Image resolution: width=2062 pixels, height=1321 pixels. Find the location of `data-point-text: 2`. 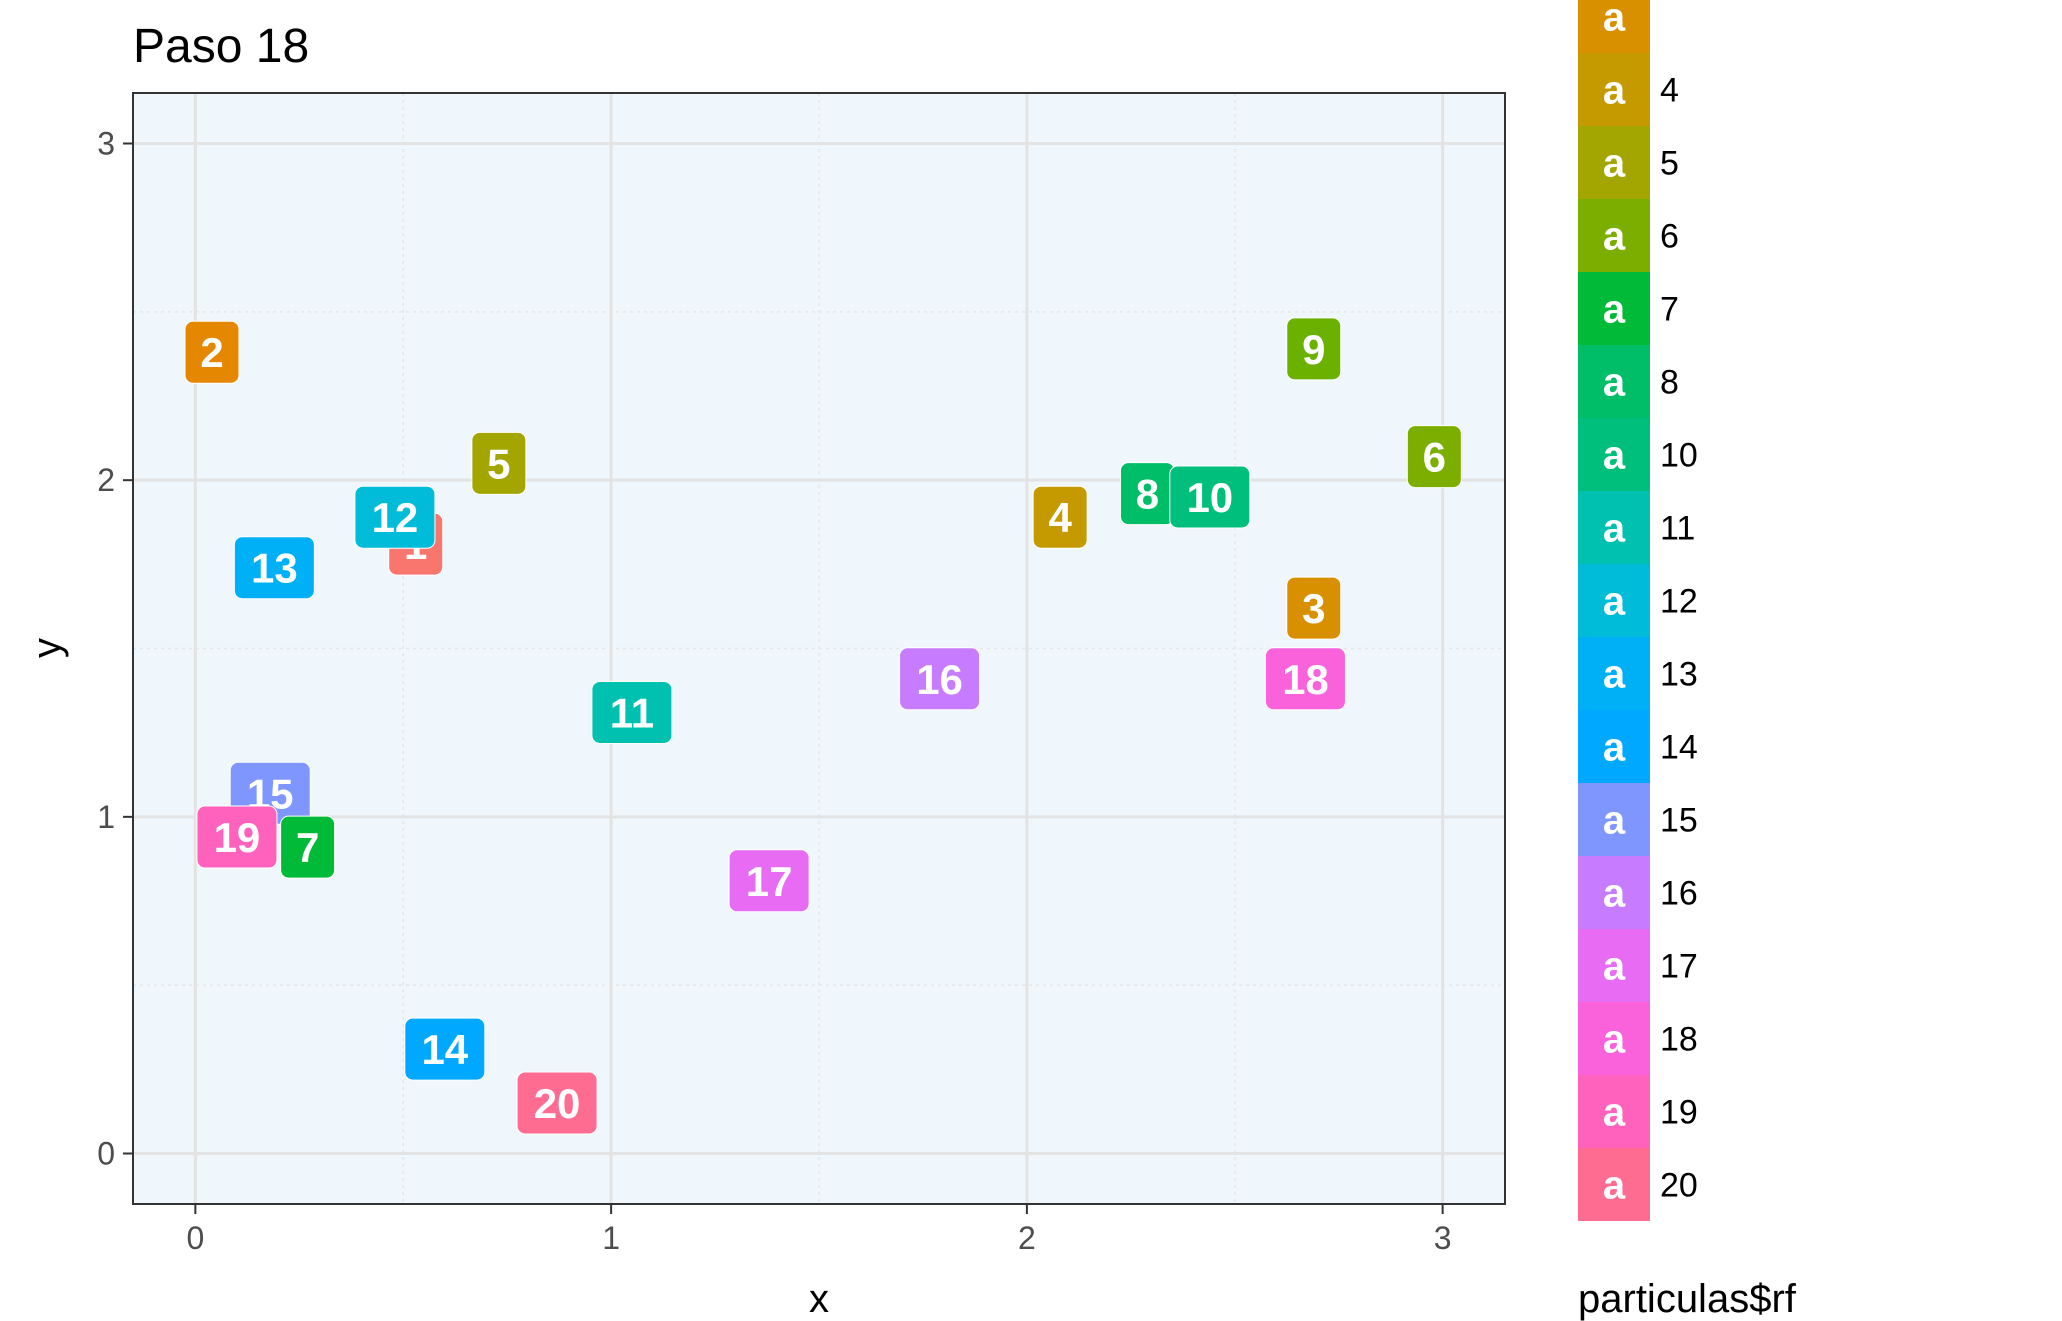

data-point-text: 2 is located at coordinates (211, 352).